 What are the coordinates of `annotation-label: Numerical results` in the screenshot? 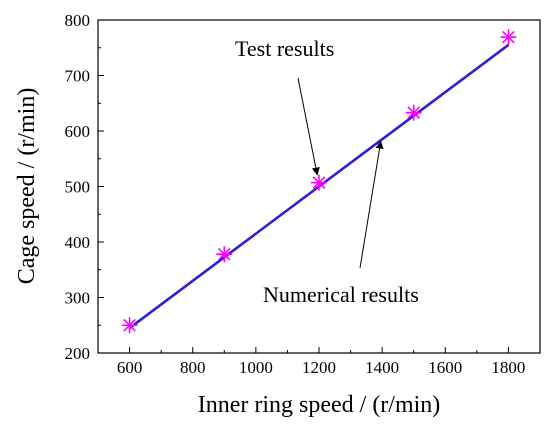 It's located at (341, 294).